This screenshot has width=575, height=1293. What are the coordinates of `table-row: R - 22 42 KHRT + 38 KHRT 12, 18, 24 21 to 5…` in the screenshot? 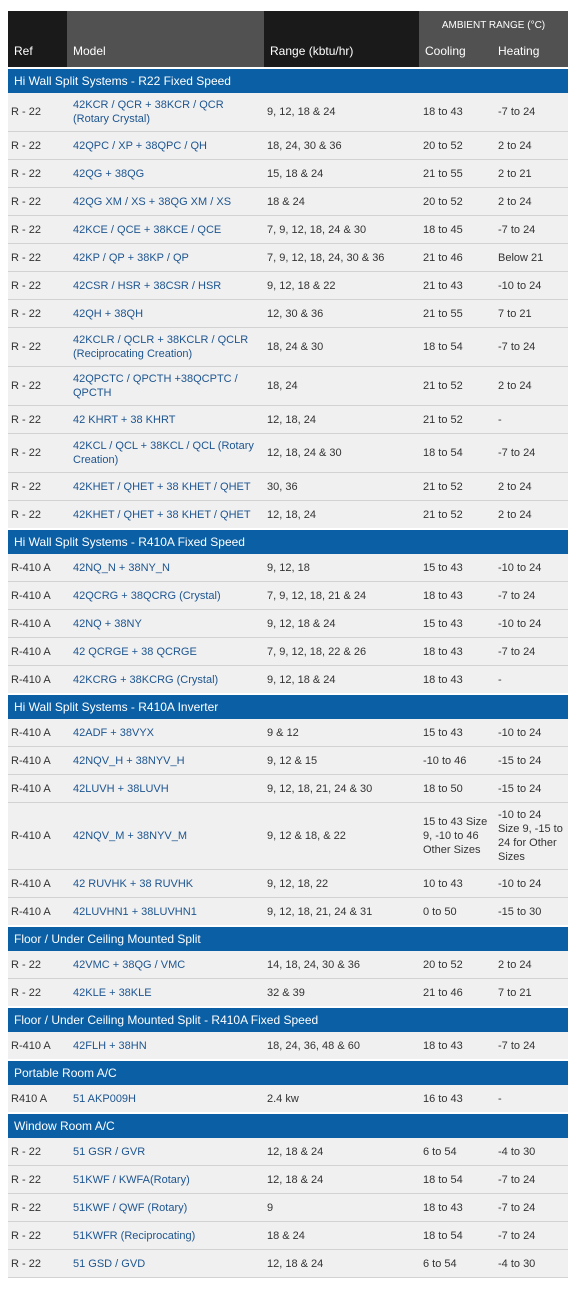 It's located at (288, 419).